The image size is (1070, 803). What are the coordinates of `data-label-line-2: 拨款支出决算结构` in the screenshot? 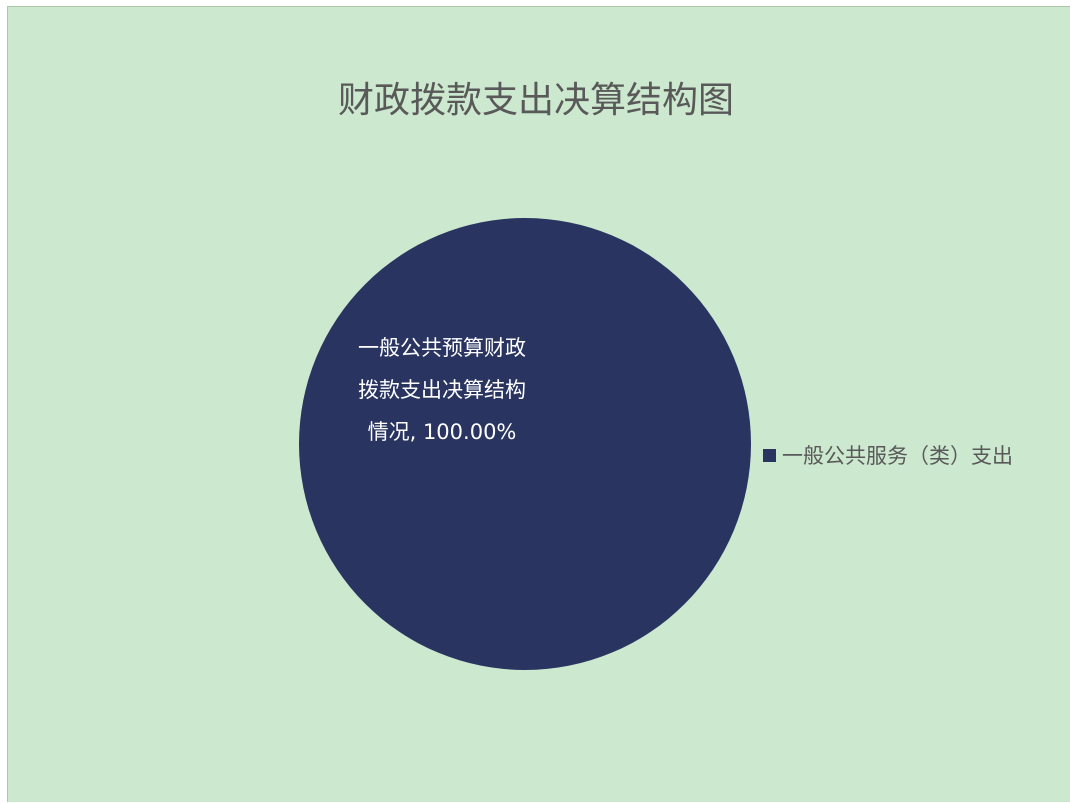 It's located at (442, 390).